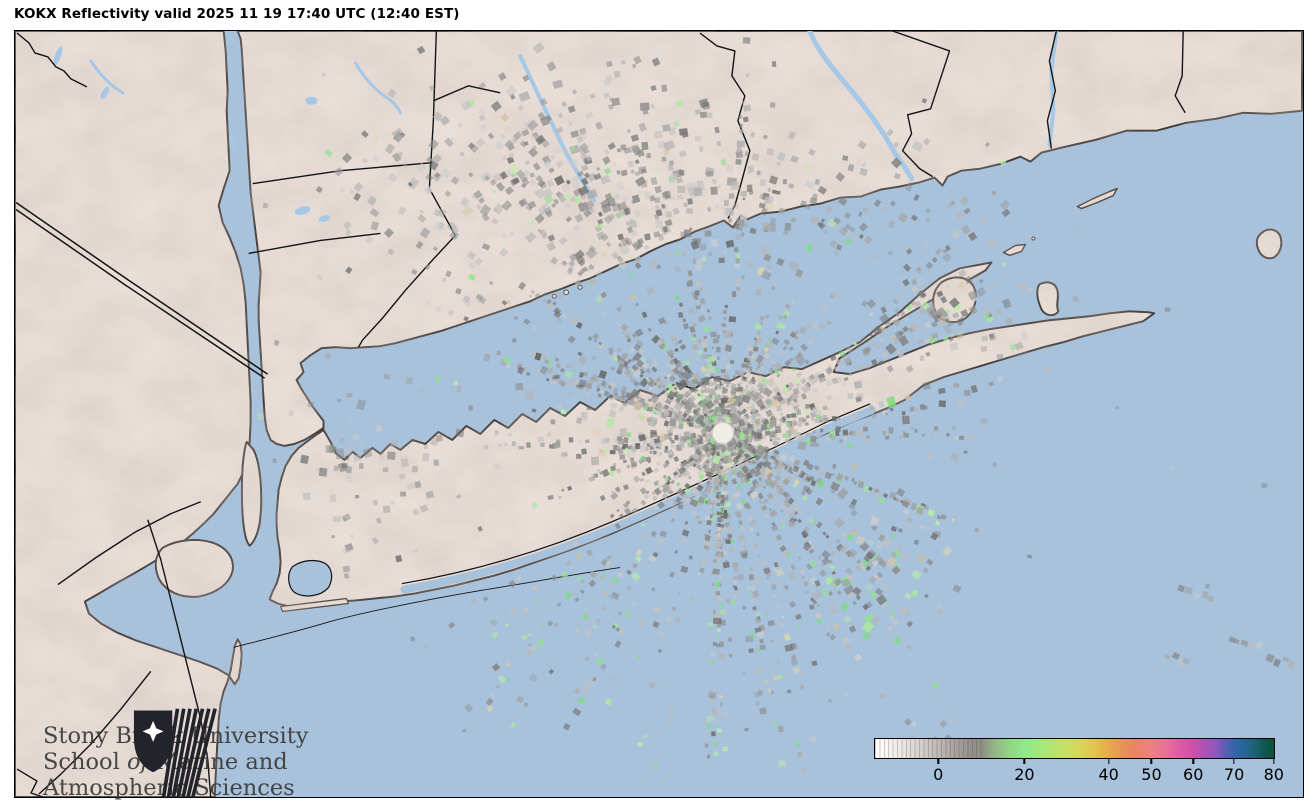 Image resolution: width=1316 pixels, height=811 pixels. Describe the element at coordinates (314, 243) in the screenshot. I see `westchester-line` at that location.